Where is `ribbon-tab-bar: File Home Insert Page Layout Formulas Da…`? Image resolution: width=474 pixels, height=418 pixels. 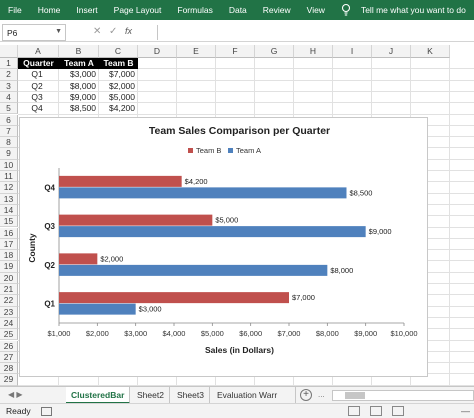
ribbon-tab-bar: File Home Insert Page Layout Formulas Da… is located at coordinates (237, 10).